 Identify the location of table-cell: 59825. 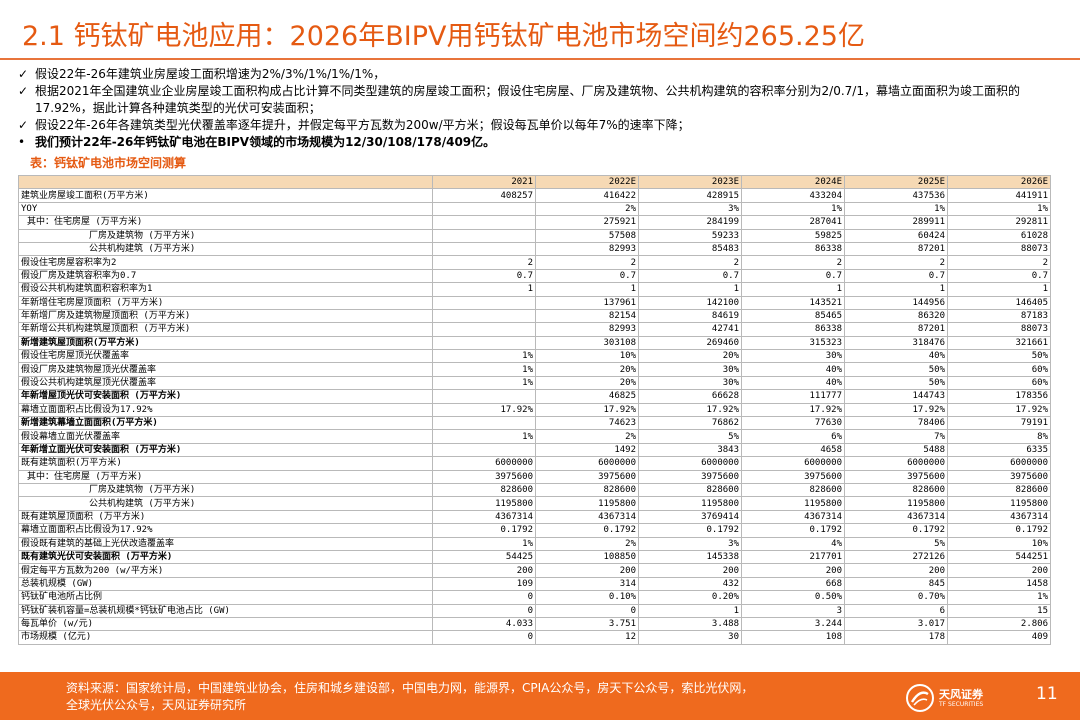
(793, 235).